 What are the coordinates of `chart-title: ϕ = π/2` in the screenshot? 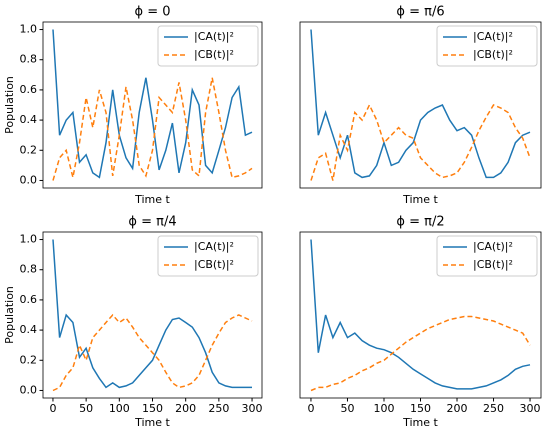 It's located at (420, 222).